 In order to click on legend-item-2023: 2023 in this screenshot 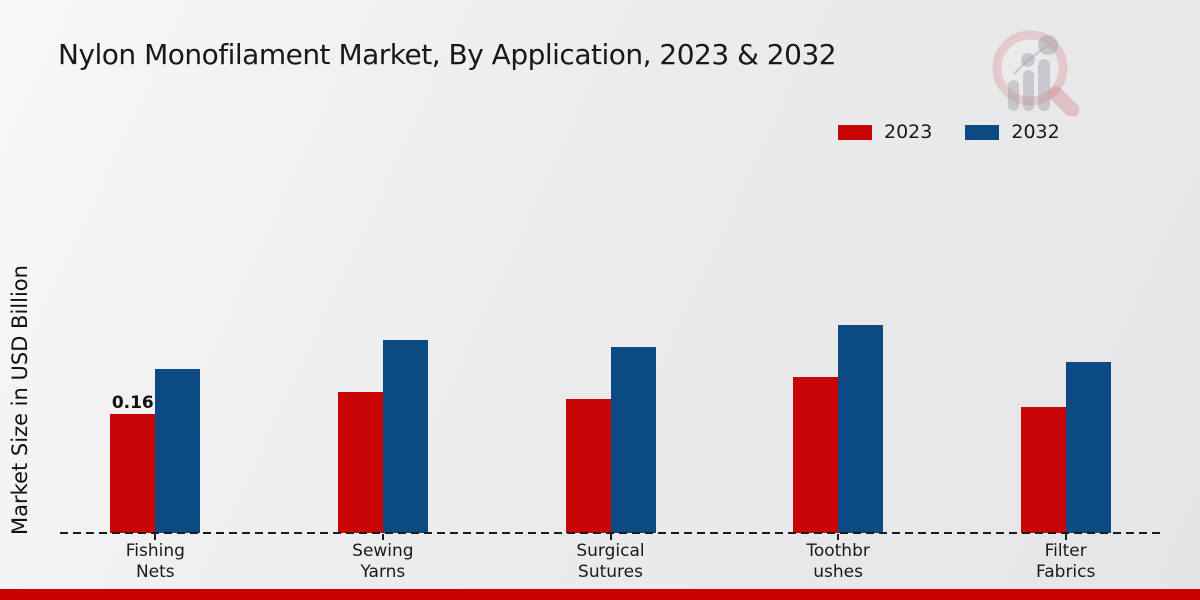, I will do `click(885, 132)`.